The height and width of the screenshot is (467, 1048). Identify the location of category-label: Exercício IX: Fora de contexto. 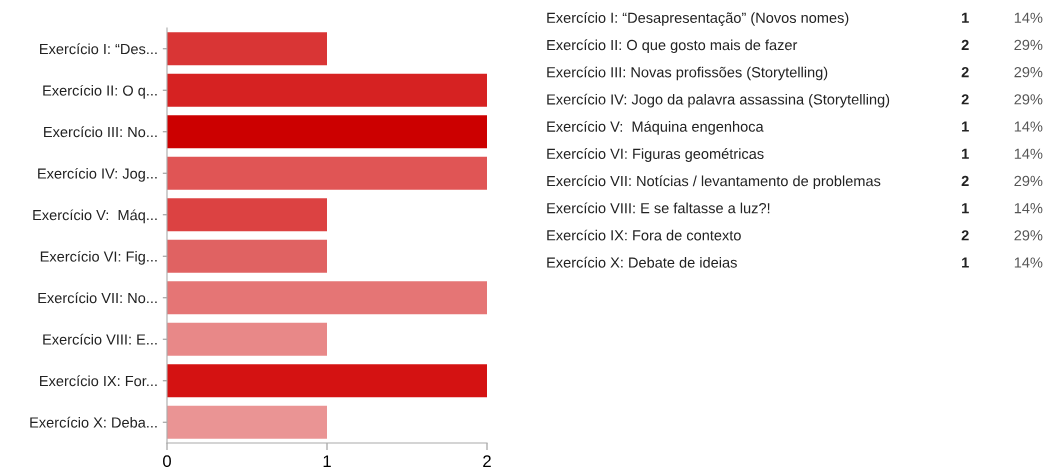
(644, 235).